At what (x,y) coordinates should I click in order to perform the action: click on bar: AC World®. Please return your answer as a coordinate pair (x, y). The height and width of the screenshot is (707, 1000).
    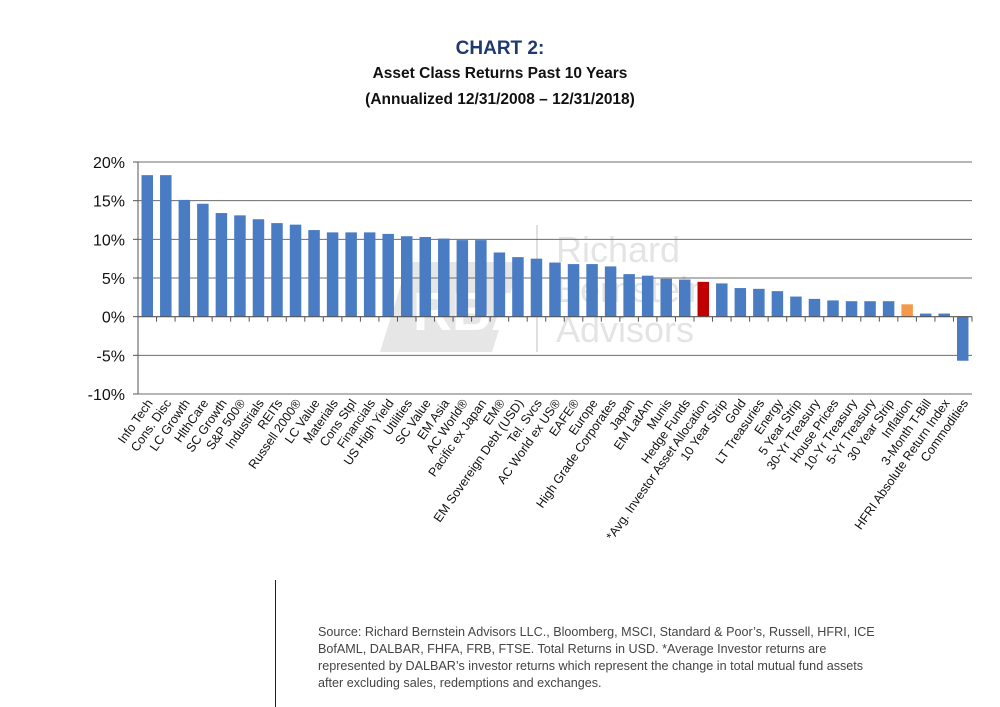
    Looking at the image, I should click on (462, 278).